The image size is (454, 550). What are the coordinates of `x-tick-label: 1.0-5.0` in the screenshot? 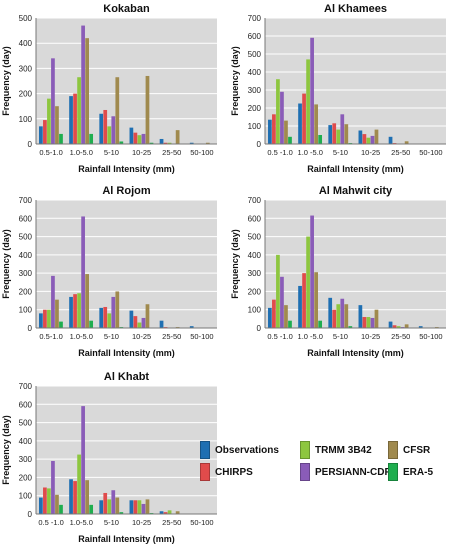 It's located at (81, 336).